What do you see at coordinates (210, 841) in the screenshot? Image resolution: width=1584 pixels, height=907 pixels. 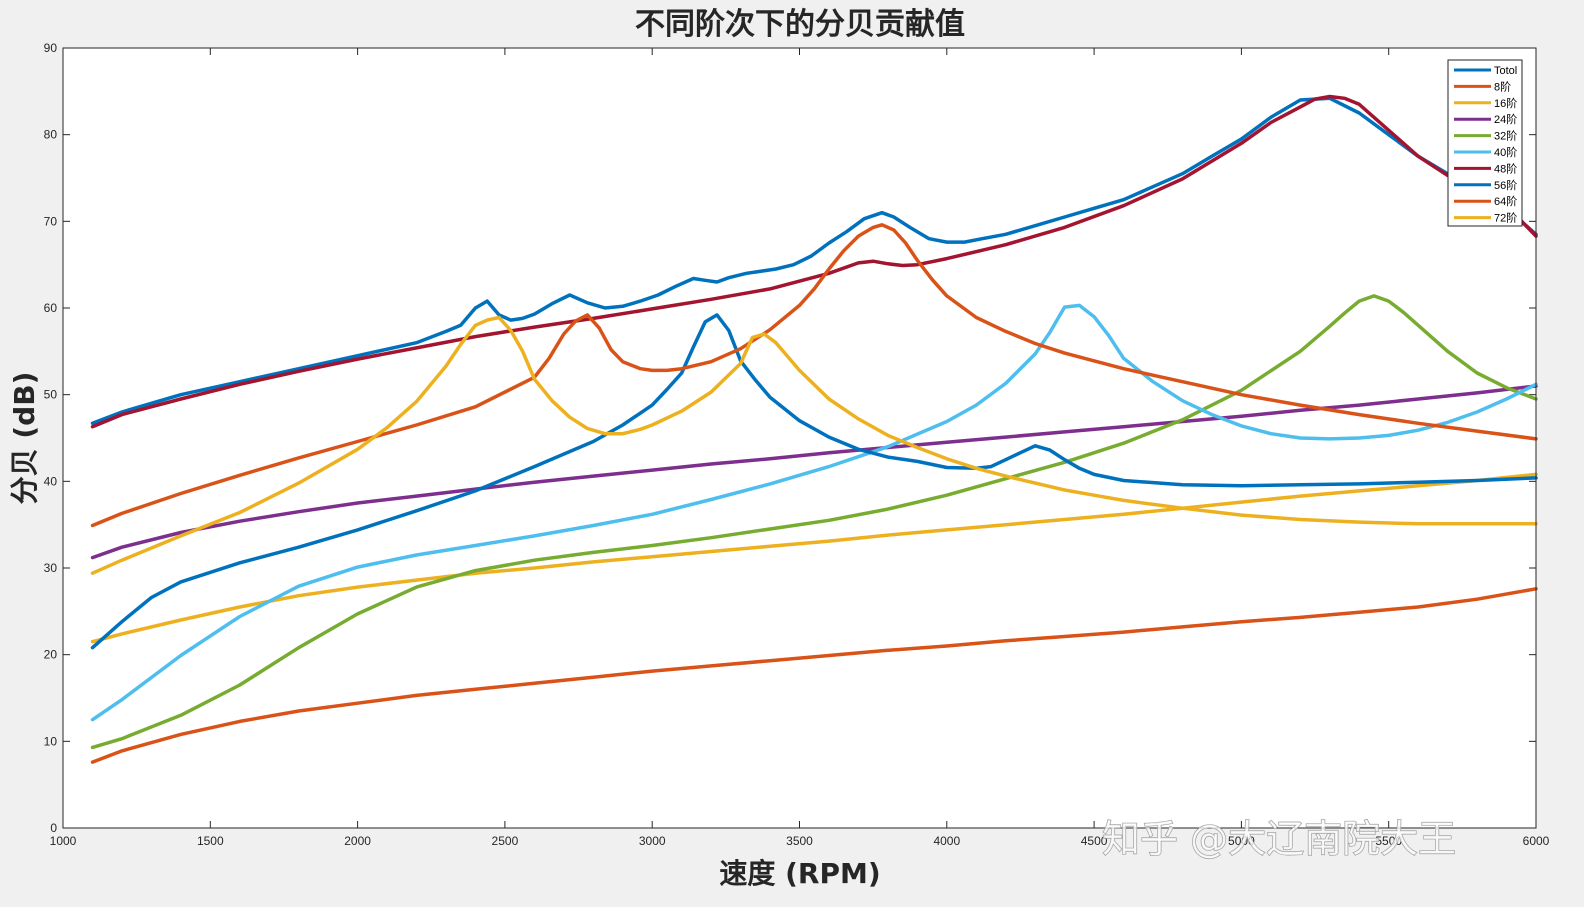 I see `x-tick-label: 1500` at bounding box center [210, 841].